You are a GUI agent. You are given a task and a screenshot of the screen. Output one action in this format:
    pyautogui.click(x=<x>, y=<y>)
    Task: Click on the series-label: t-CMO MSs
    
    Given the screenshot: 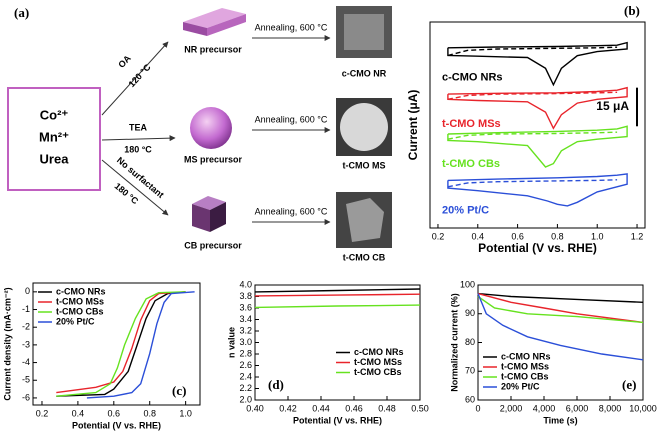 What is the action you would take?
    pyautogui.click(x=471, y=124)
    